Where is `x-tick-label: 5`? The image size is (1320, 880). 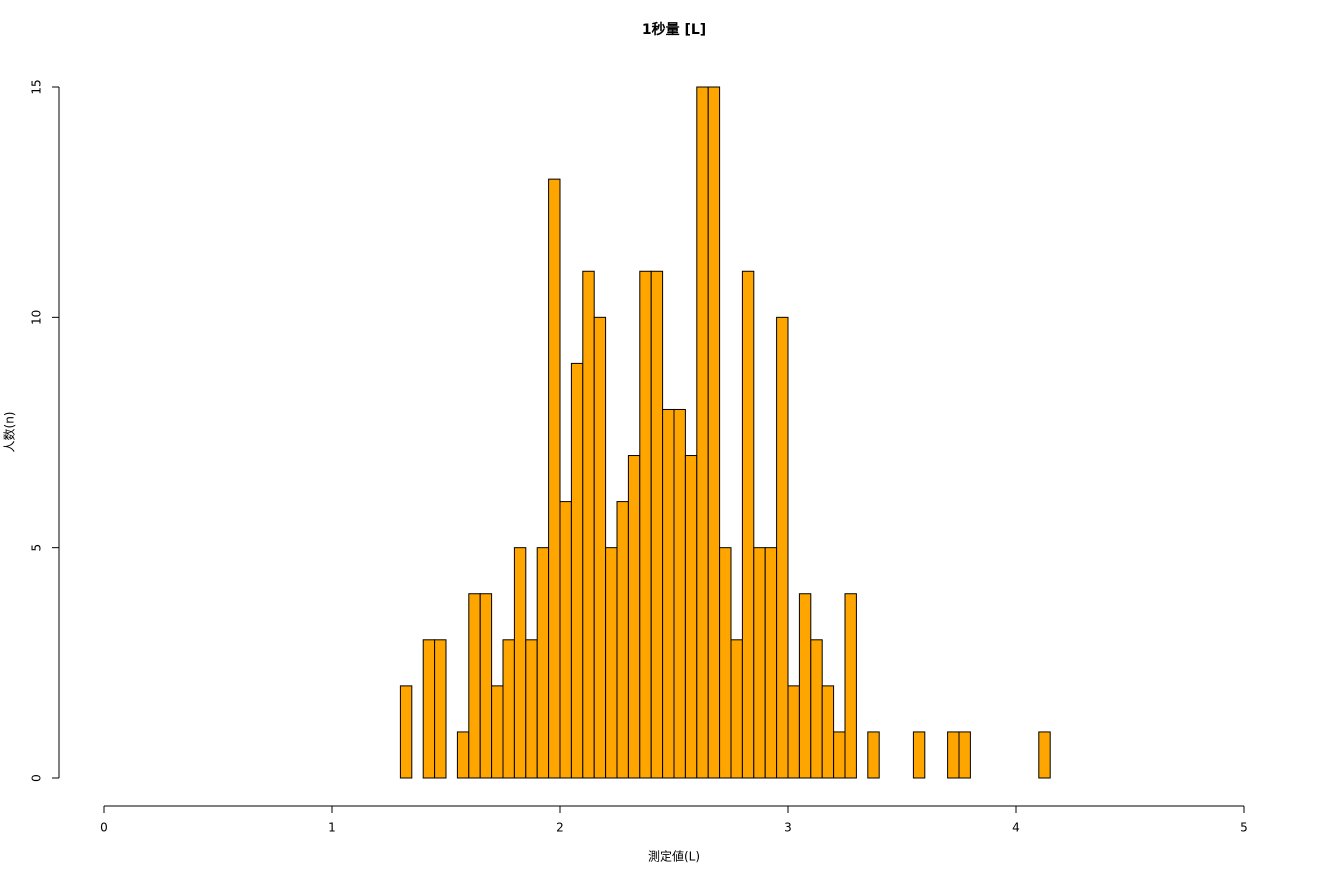 x-tick-label: 5 is located at coordinates (1244, 828).